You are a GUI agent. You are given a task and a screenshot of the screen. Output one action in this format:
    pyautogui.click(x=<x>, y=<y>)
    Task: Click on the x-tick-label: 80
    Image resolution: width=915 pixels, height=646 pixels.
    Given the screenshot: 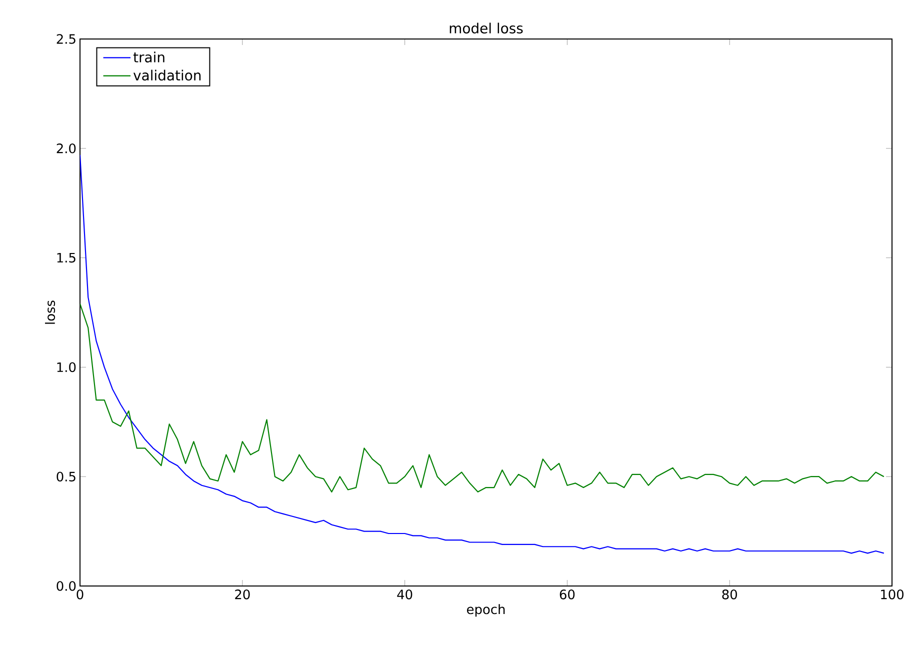 What is the action you would take?
    pyautogui.click(x=729, y=595)
    